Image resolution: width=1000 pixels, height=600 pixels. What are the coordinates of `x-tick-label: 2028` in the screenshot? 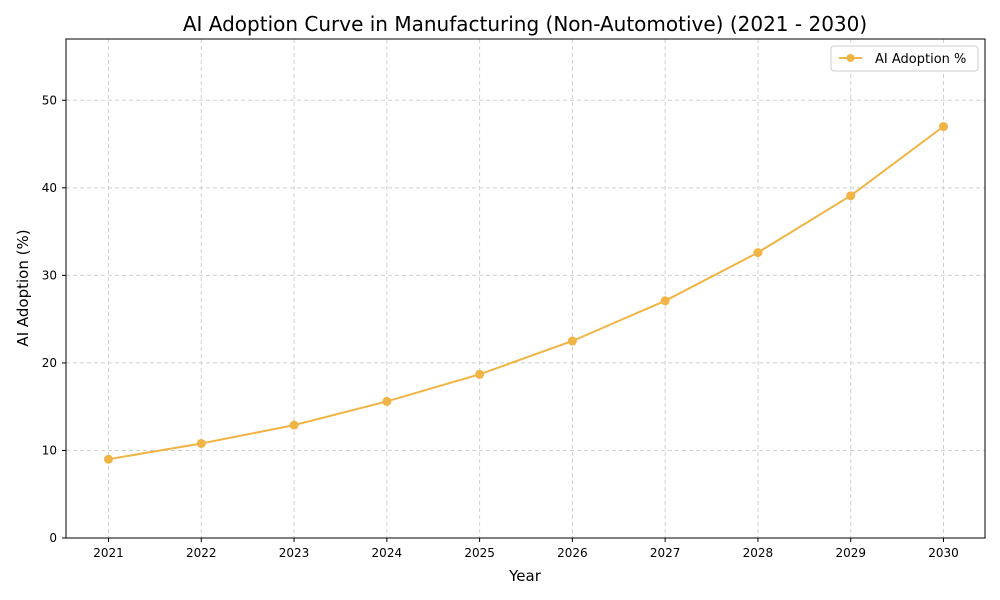 It's located at (758, 553).